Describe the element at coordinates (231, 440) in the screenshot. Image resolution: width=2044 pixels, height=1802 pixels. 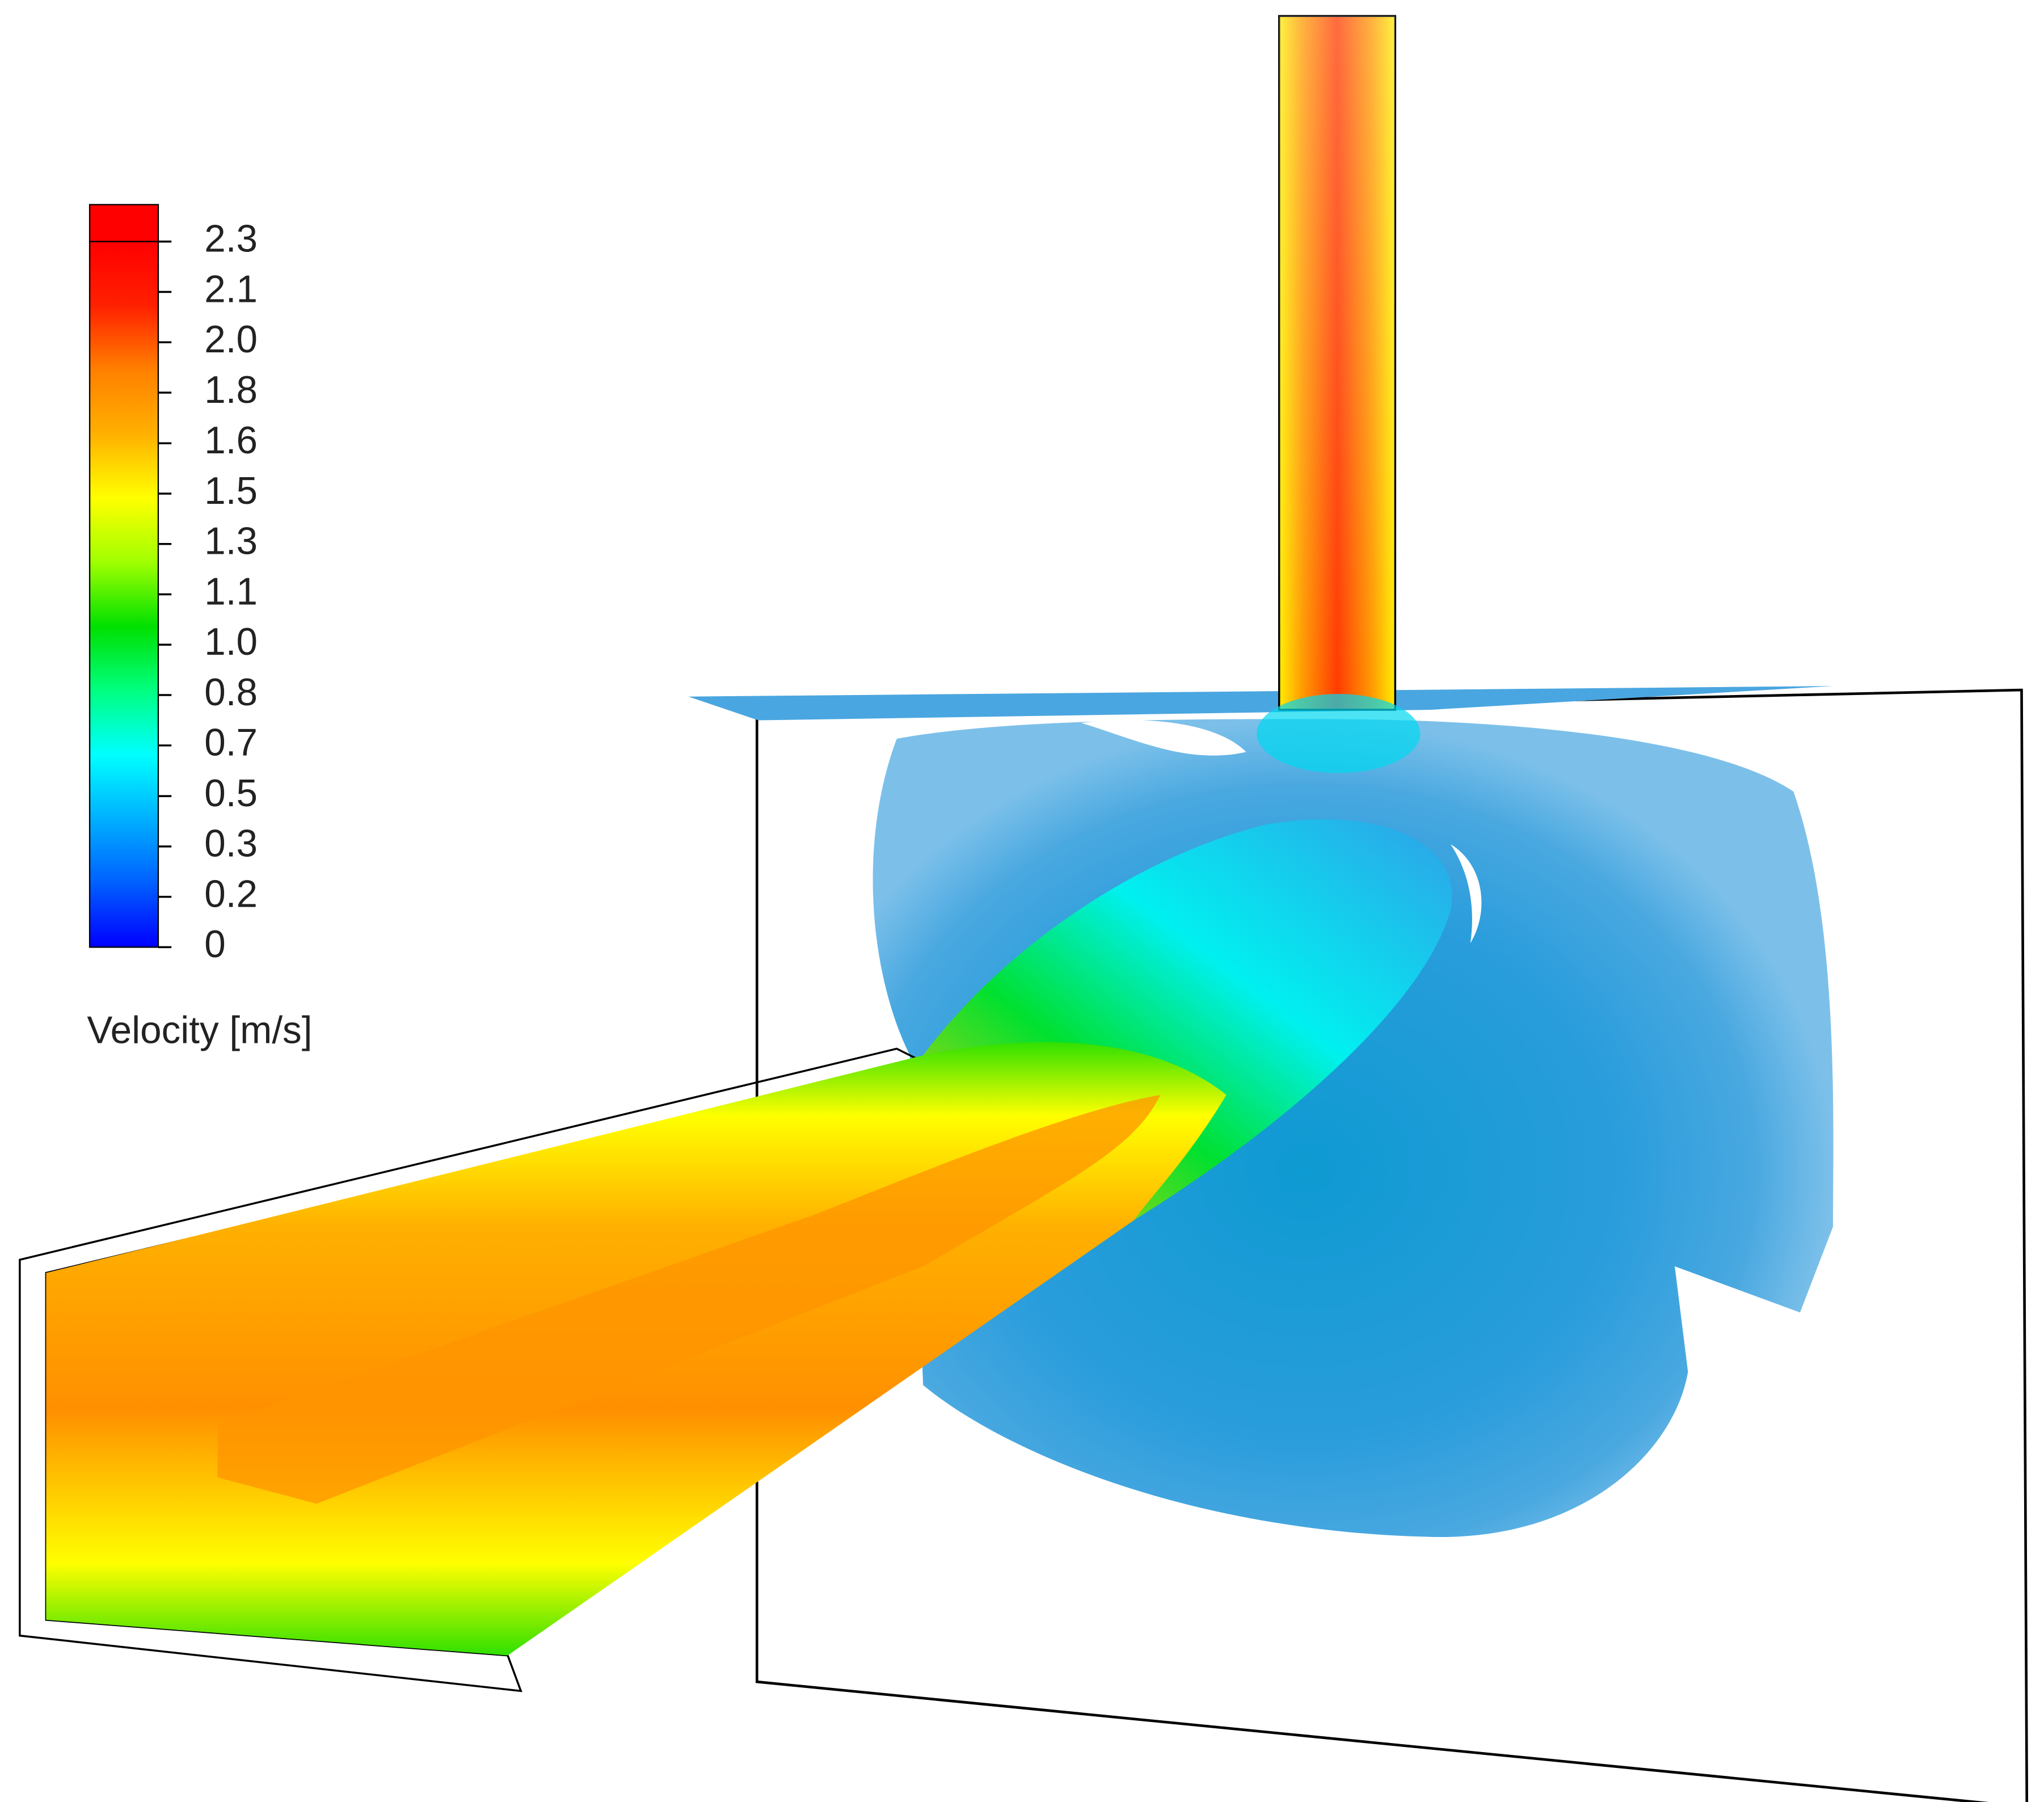
I see `tick-label: 1.6` at that location.